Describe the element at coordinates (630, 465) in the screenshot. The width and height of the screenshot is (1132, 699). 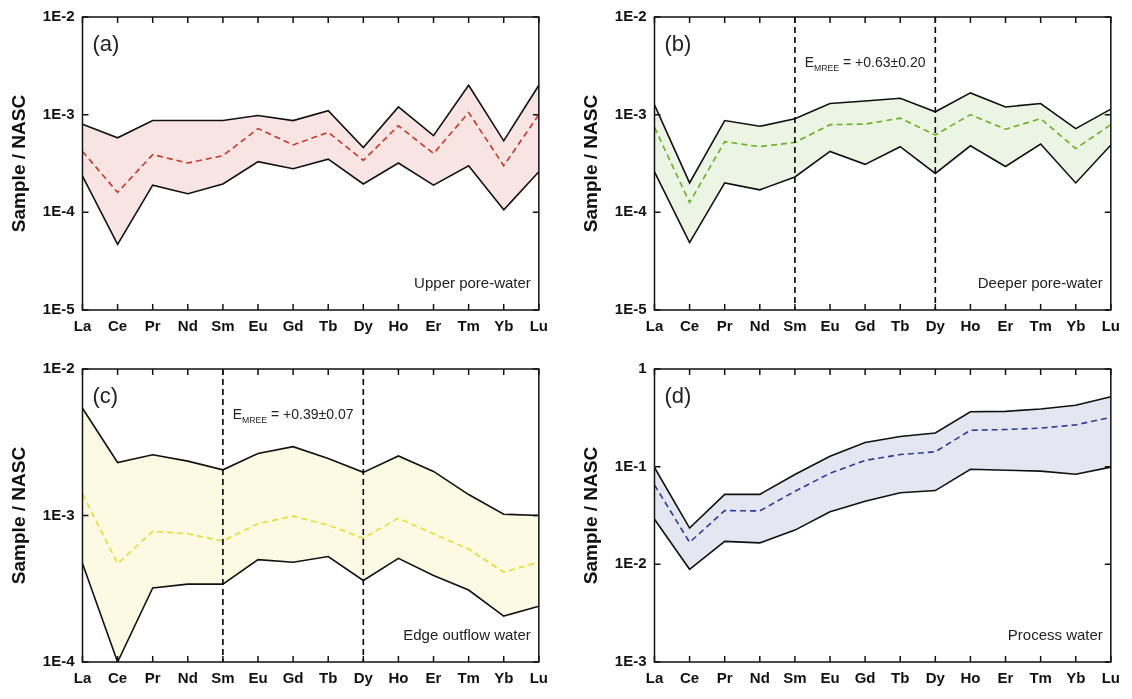
I see `y-tick-label: 1E-1` at that location.